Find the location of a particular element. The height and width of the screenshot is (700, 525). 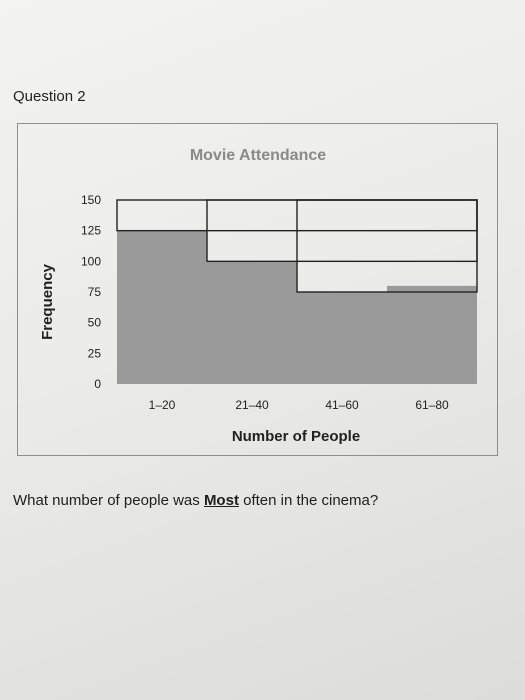

prompt-text-before: What number of people was is located at coordinates (108, 500).